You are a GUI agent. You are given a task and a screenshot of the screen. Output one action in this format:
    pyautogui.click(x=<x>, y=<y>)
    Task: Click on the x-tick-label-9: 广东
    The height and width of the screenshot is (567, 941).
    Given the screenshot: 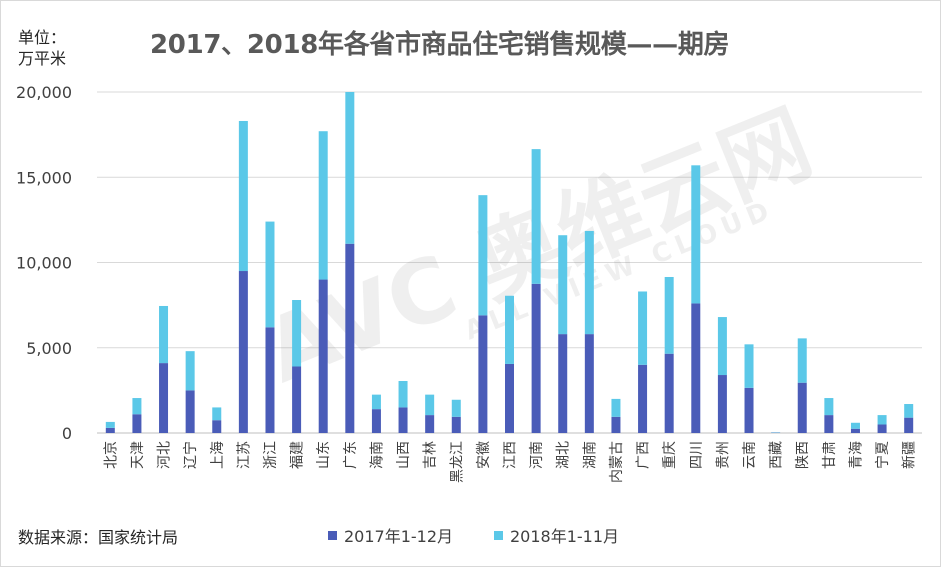 What is the action you would take?
    pyautogui.click(x=351, y=455)
    